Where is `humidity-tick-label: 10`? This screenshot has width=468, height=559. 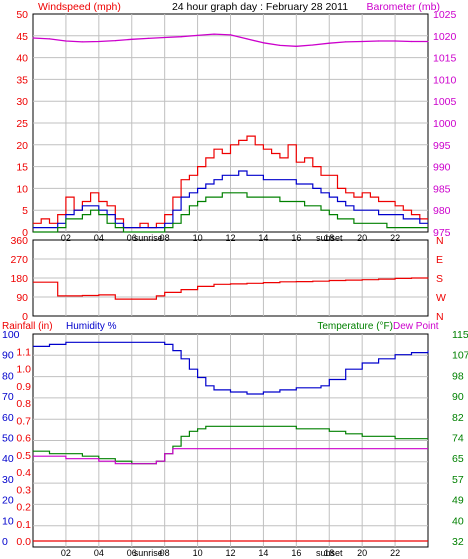
humidity-tick-label: 10 is located at coordinates (8, 521).